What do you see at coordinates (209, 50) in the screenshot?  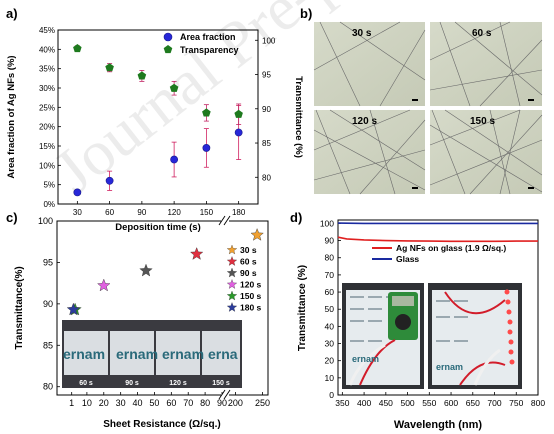 I see `legend-transparency-label: Transparency` at bounding box center [209, 50].